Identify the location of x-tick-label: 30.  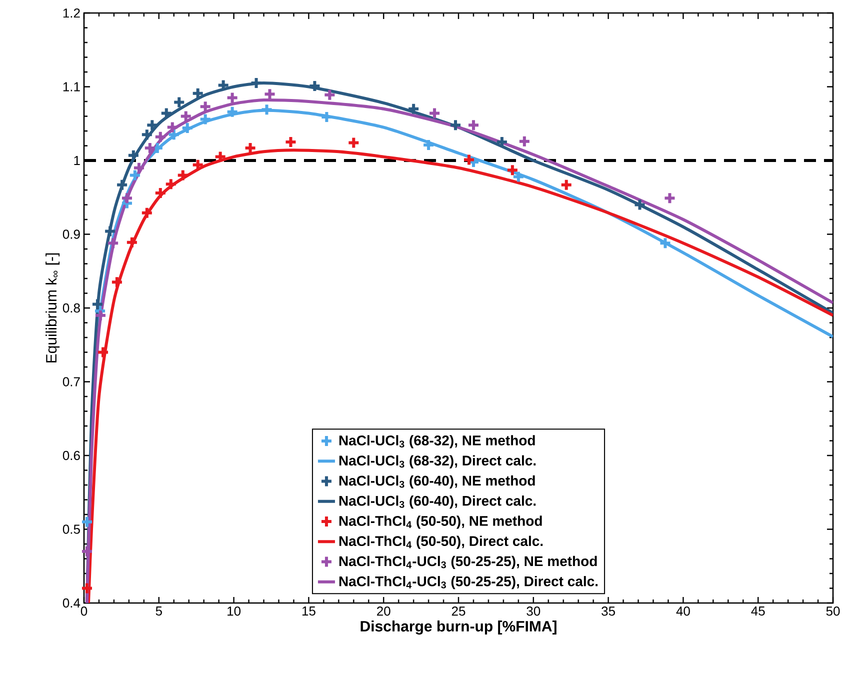
(533, 611).